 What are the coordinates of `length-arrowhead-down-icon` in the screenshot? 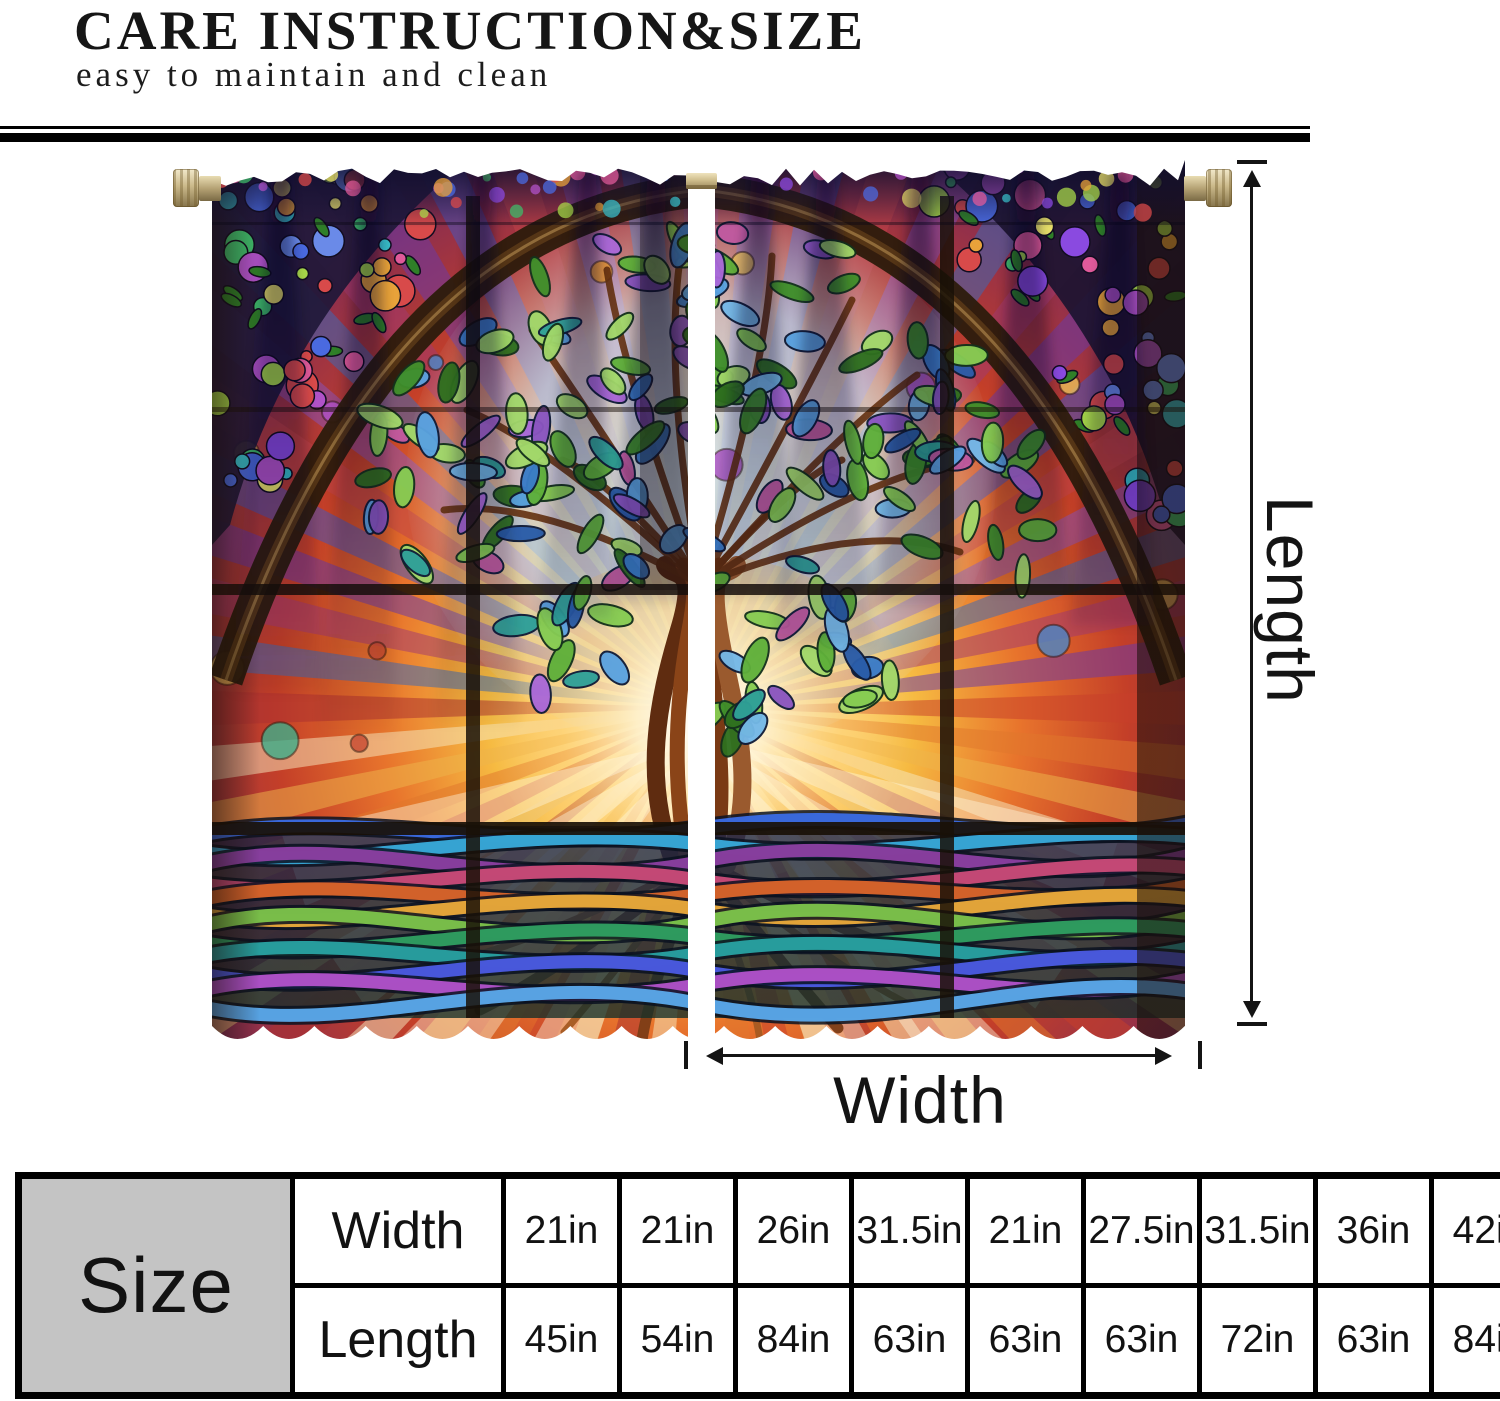 It's located at (1252, 1009).